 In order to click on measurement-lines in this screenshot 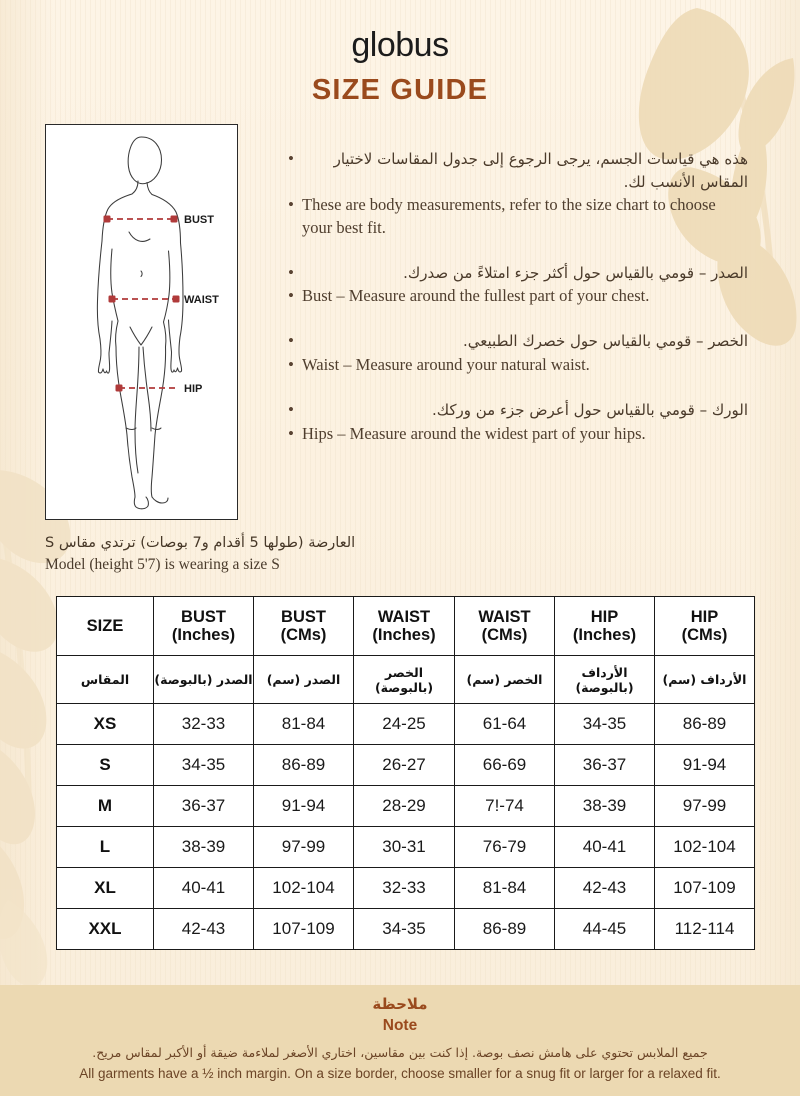, I will do `click(141, 303)`.